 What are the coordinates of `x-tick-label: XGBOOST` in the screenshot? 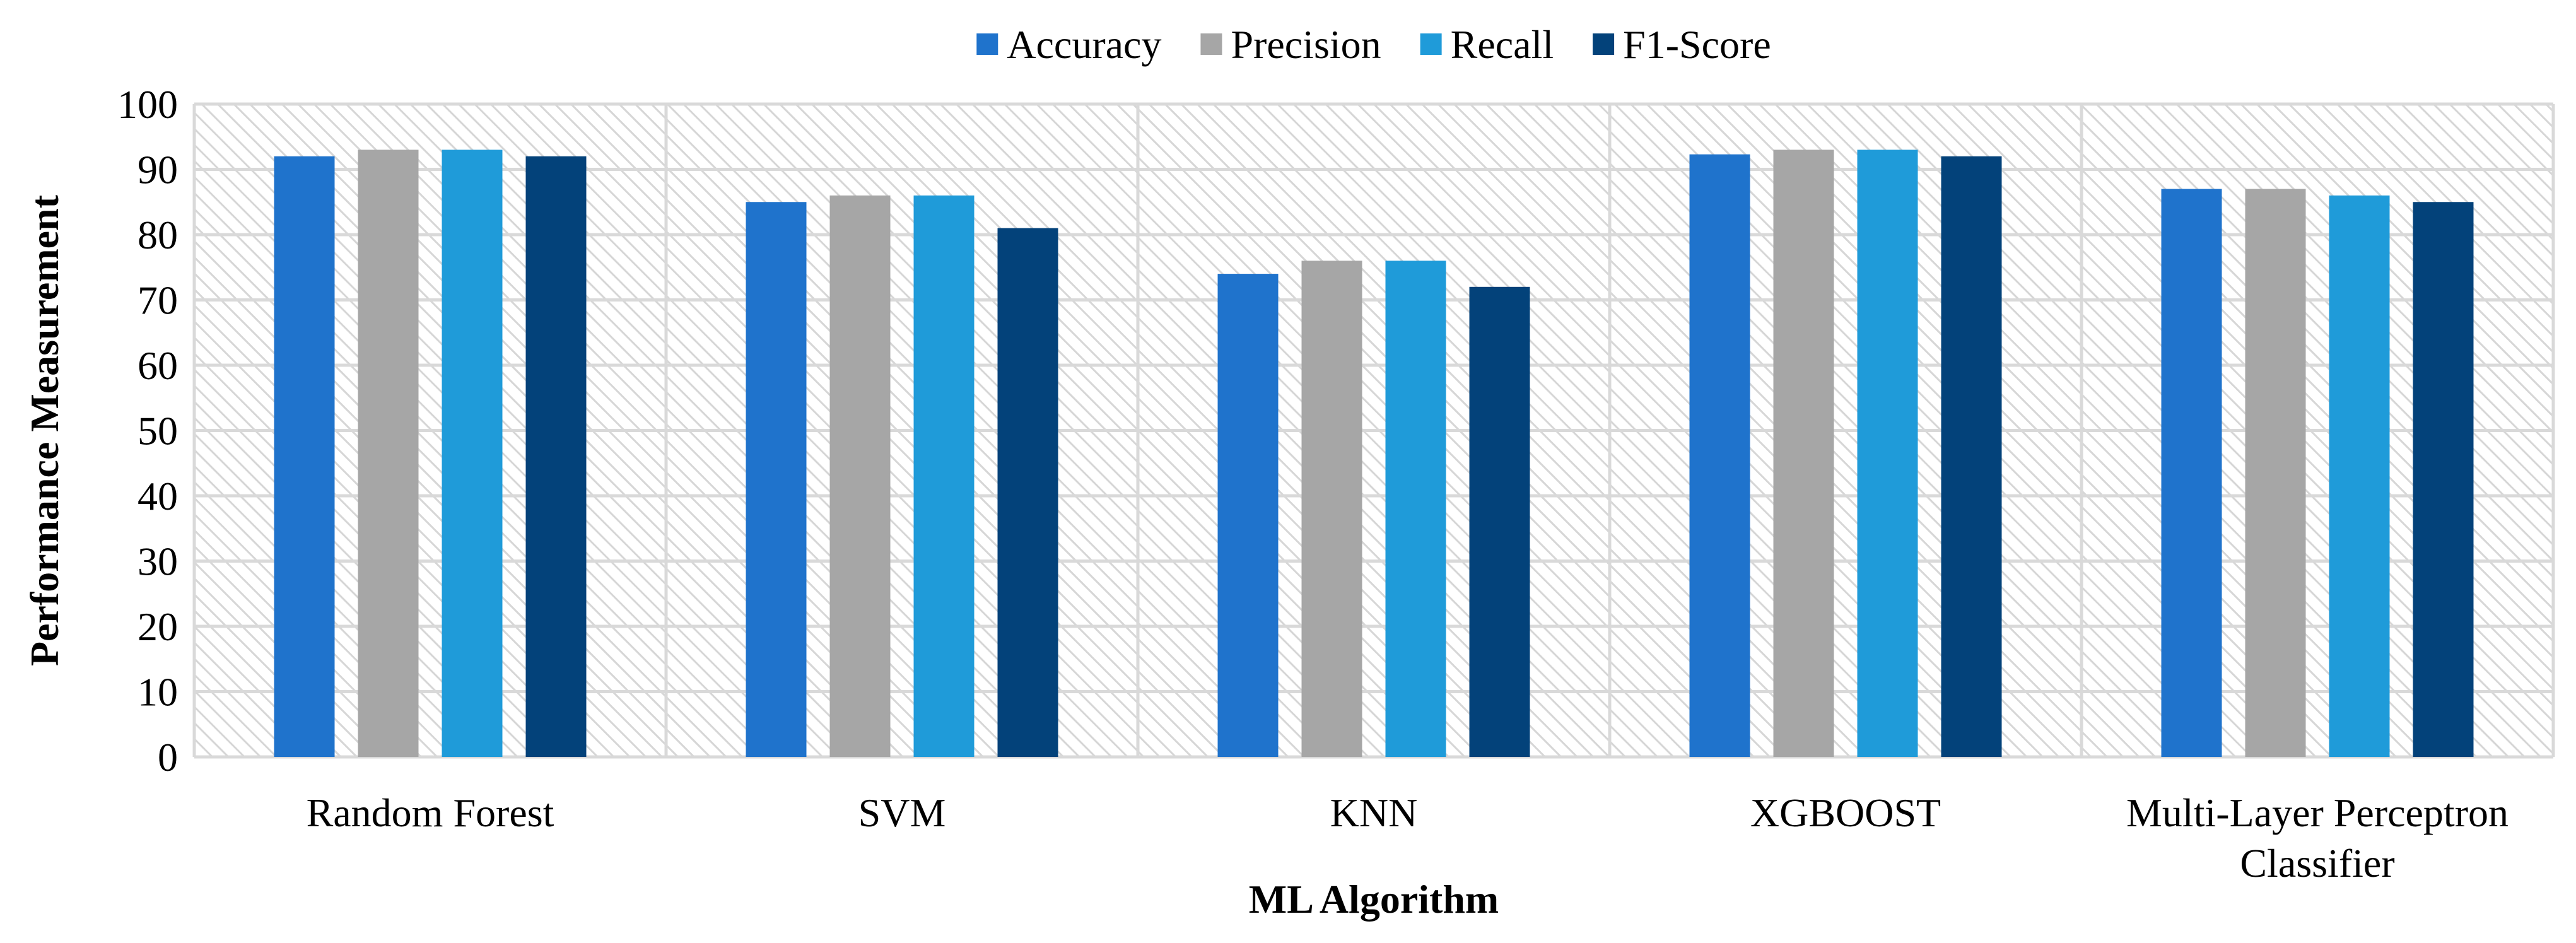 It's located at (1845, 812).